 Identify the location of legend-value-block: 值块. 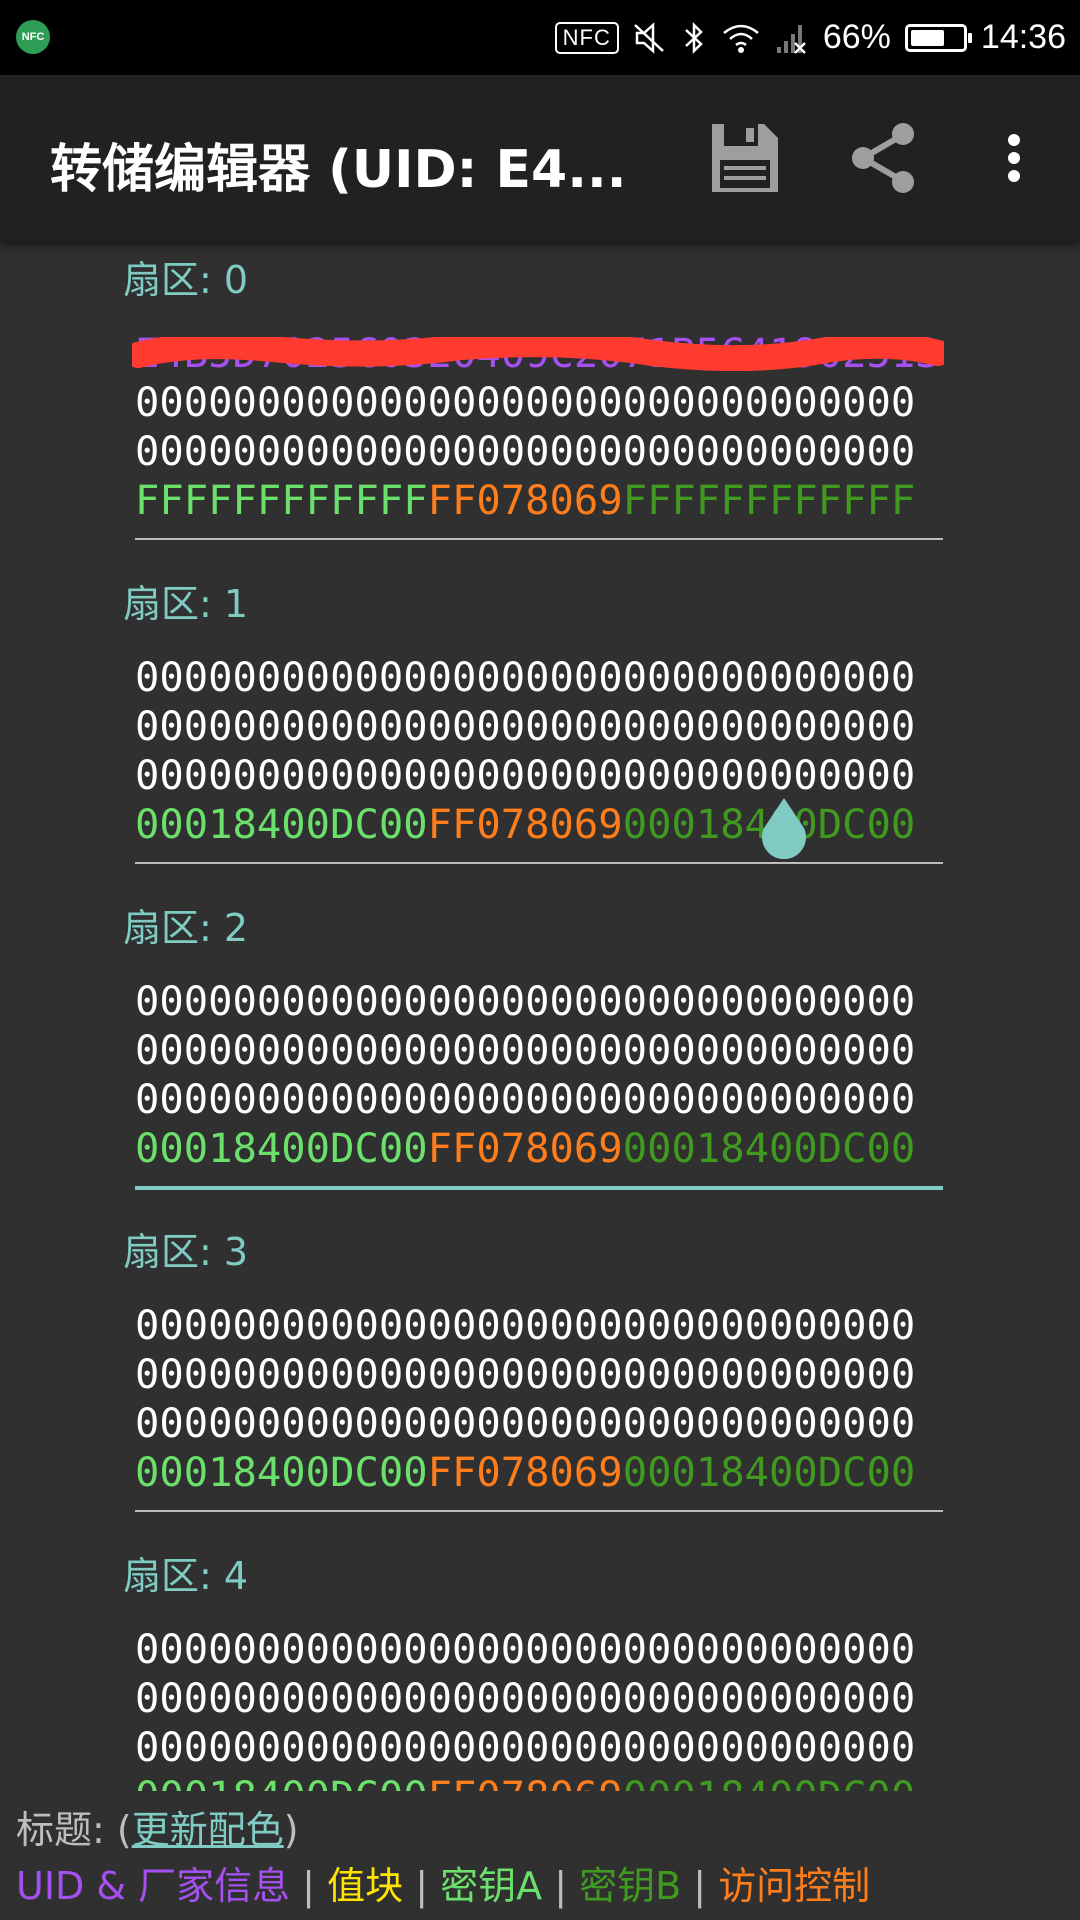
(365, 1886).